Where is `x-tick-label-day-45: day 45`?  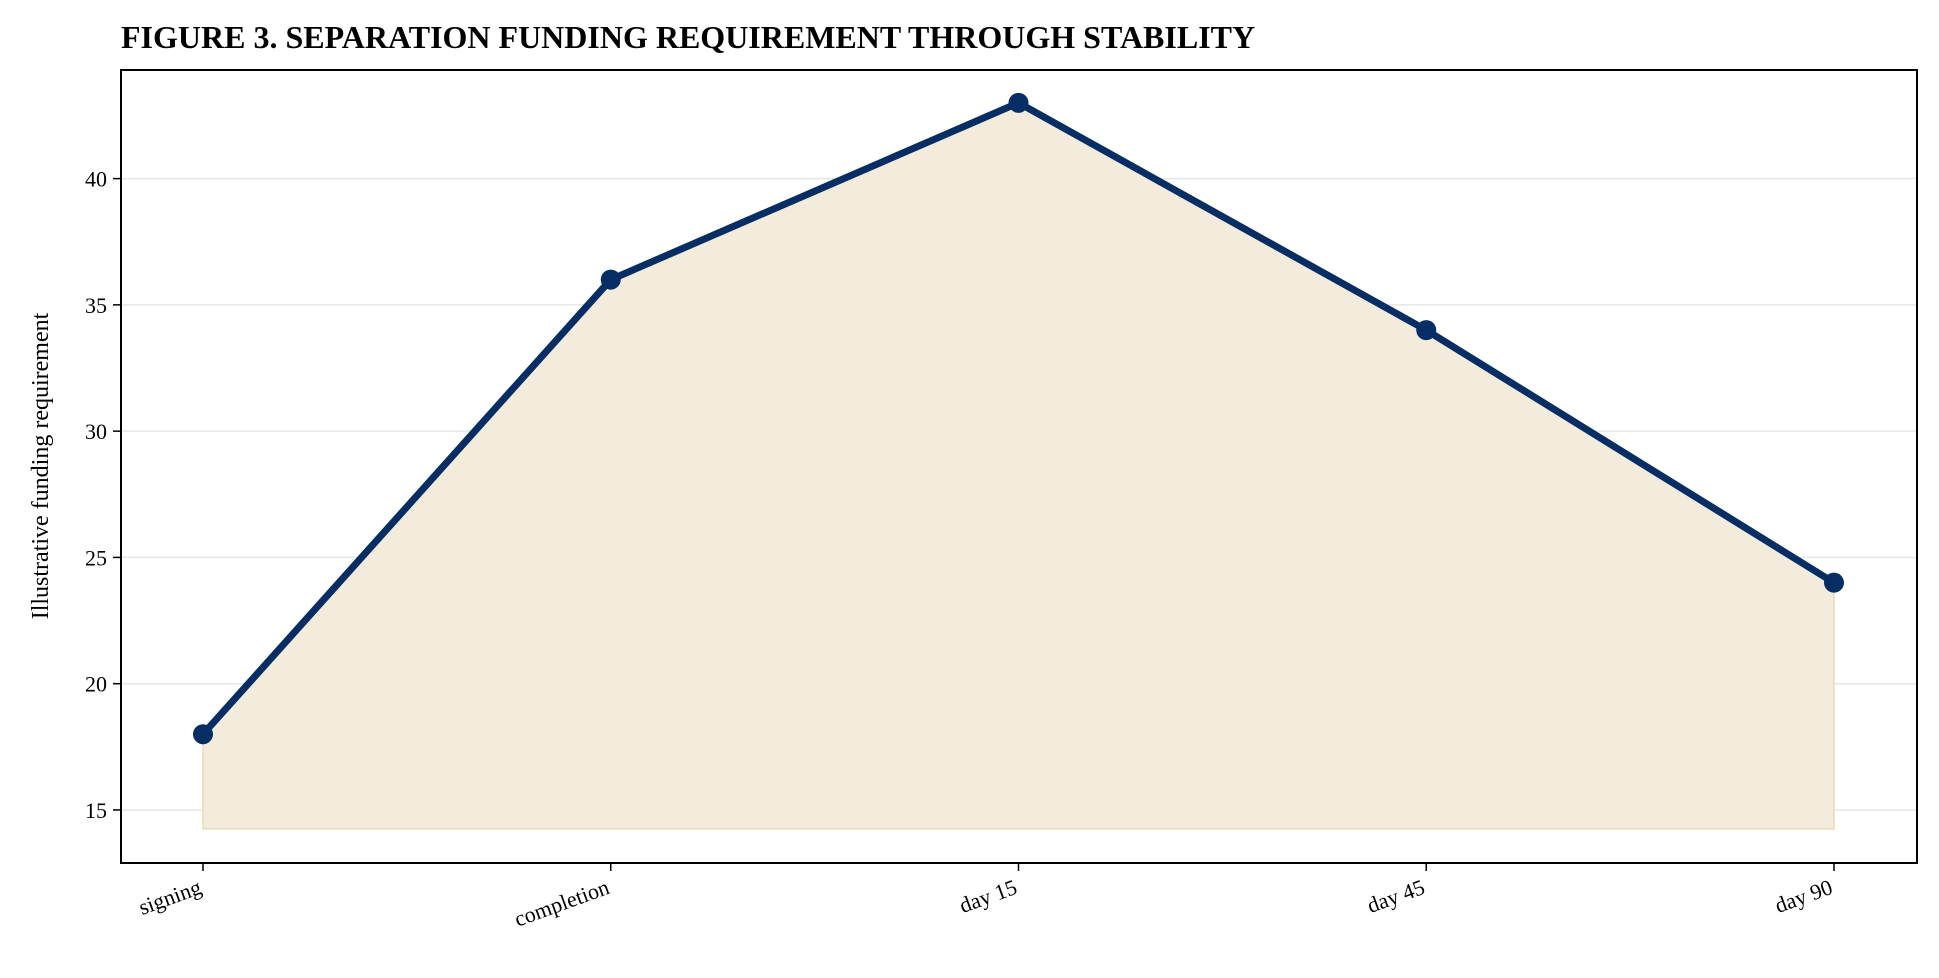 x-tick-label-day-45: day 45 is located at coordinates (1396, 896).